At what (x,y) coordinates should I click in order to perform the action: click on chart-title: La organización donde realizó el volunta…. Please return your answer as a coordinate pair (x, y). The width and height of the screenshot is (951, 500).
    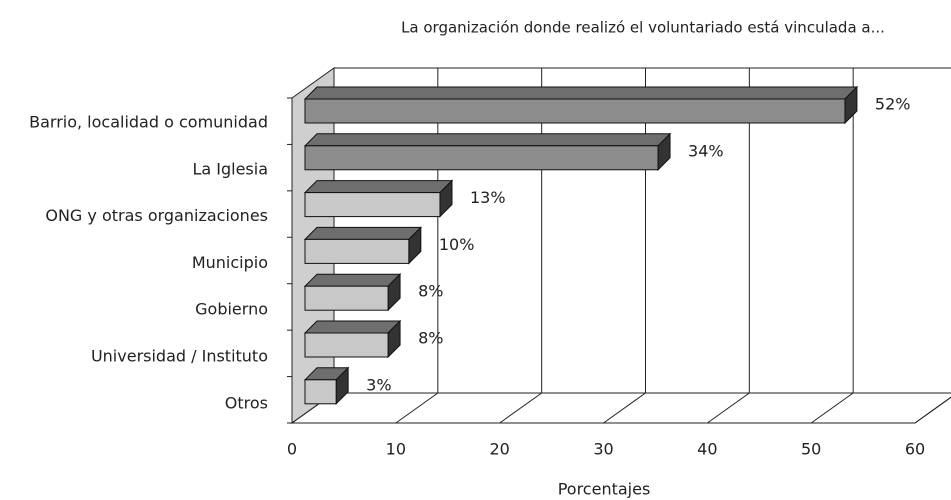
    Looking at the image, I should click on (643, 28).